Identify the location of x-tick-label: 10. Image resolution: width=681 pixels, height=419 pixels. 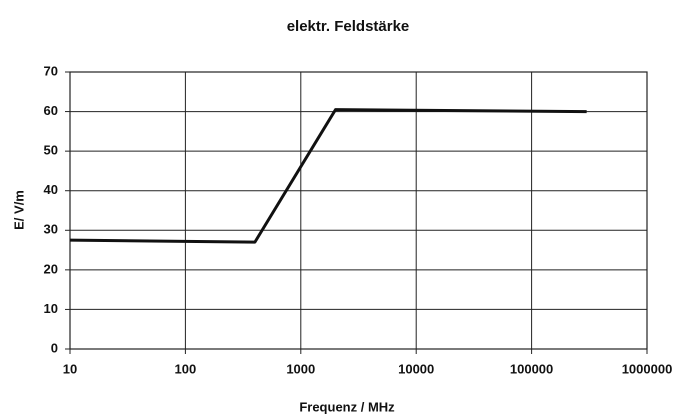
(70, 368).